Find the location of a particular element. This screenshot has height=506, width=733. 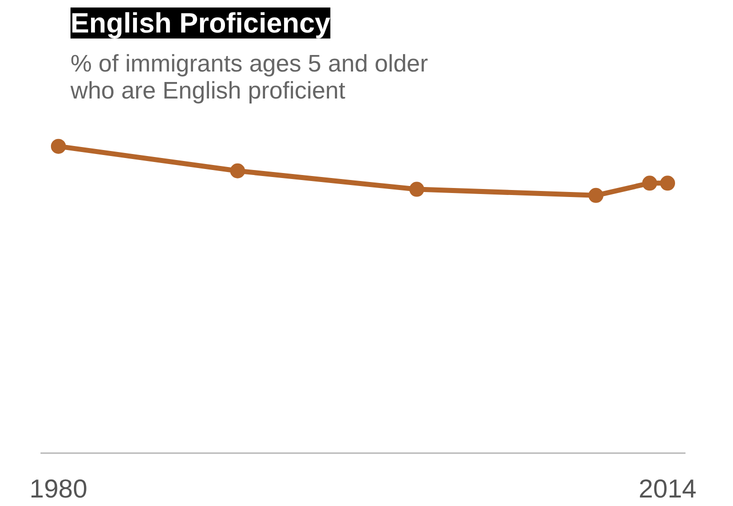

chart-title: English Proficiency is located at coordinates (200, 23).